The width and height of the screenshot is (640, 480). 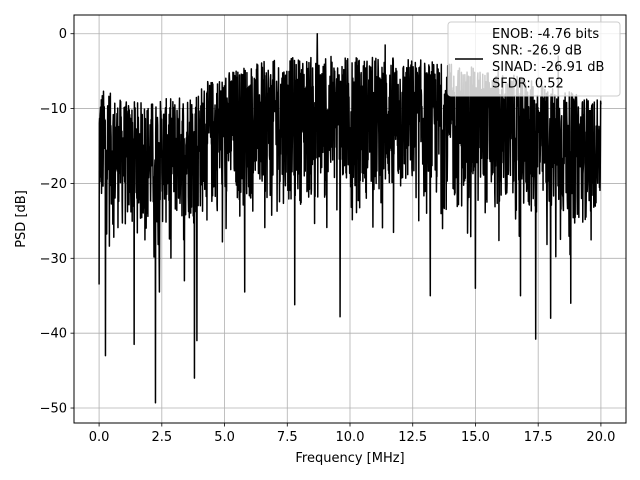 I want to click on x-tick-label: 17.5, so click(x=538, y=437).